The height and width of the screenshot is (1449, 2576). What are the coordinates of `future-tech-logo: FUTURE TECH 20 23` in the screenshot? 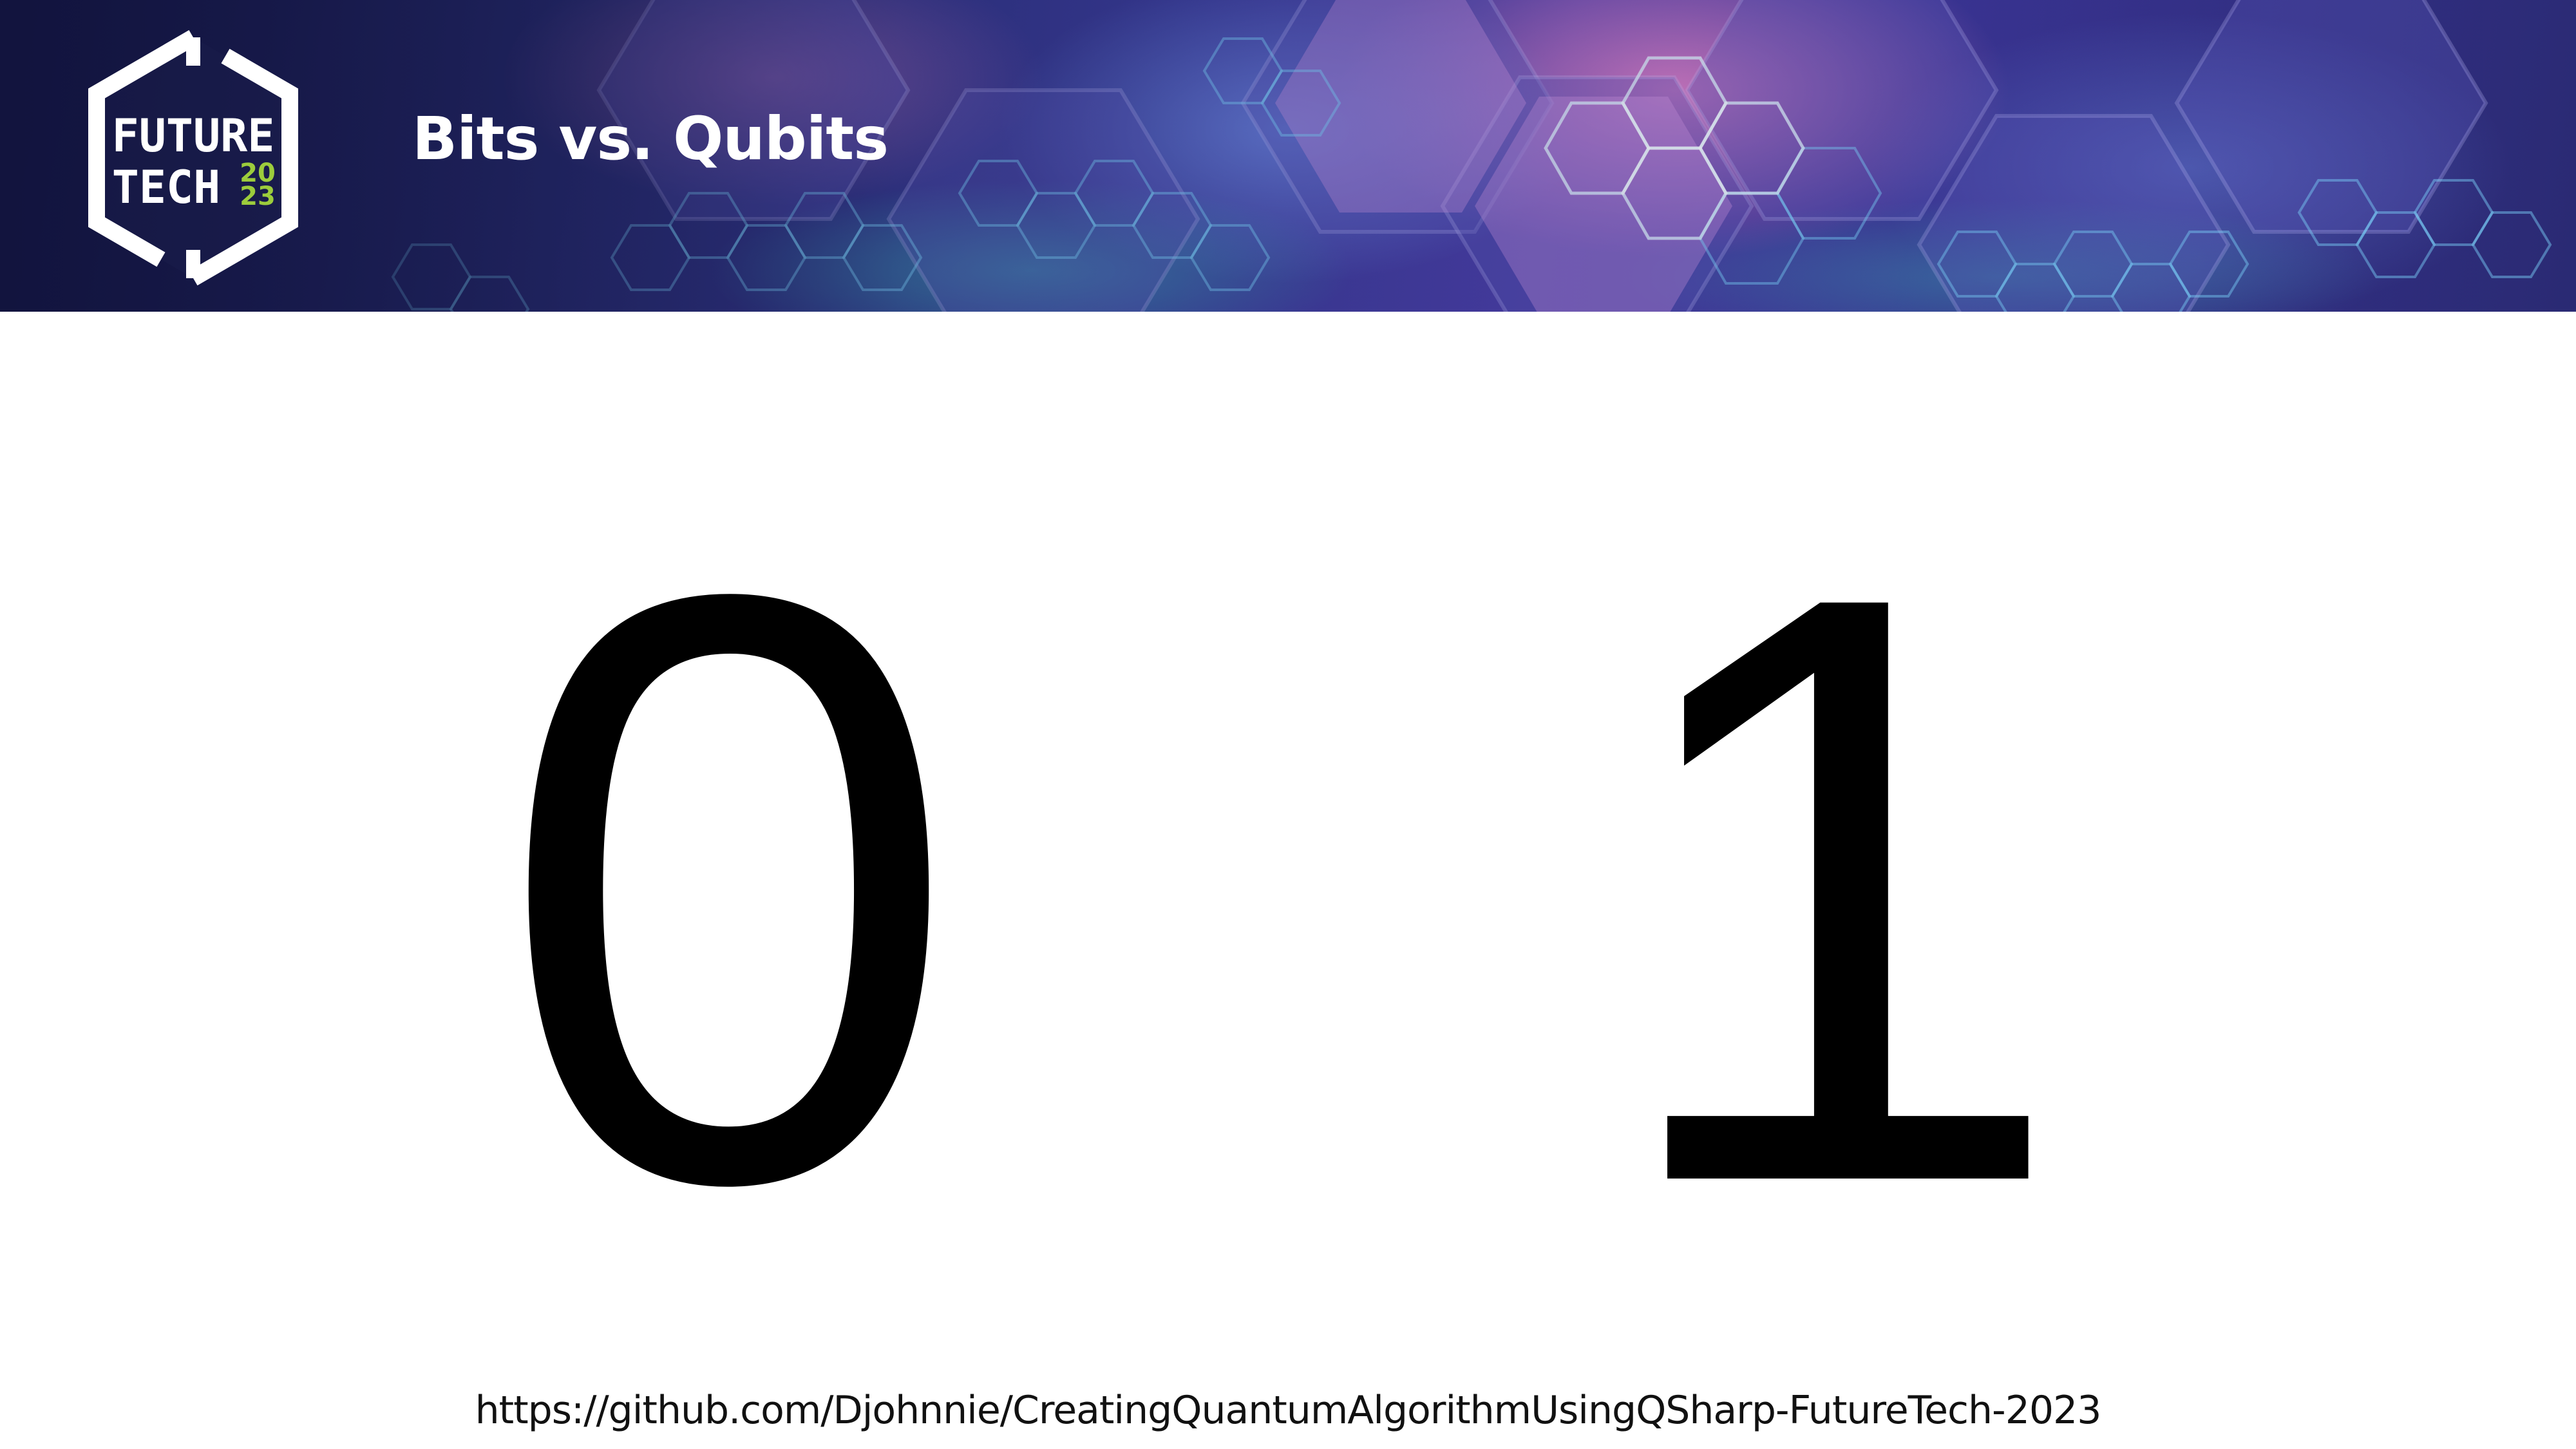 It's located at (193, 158).